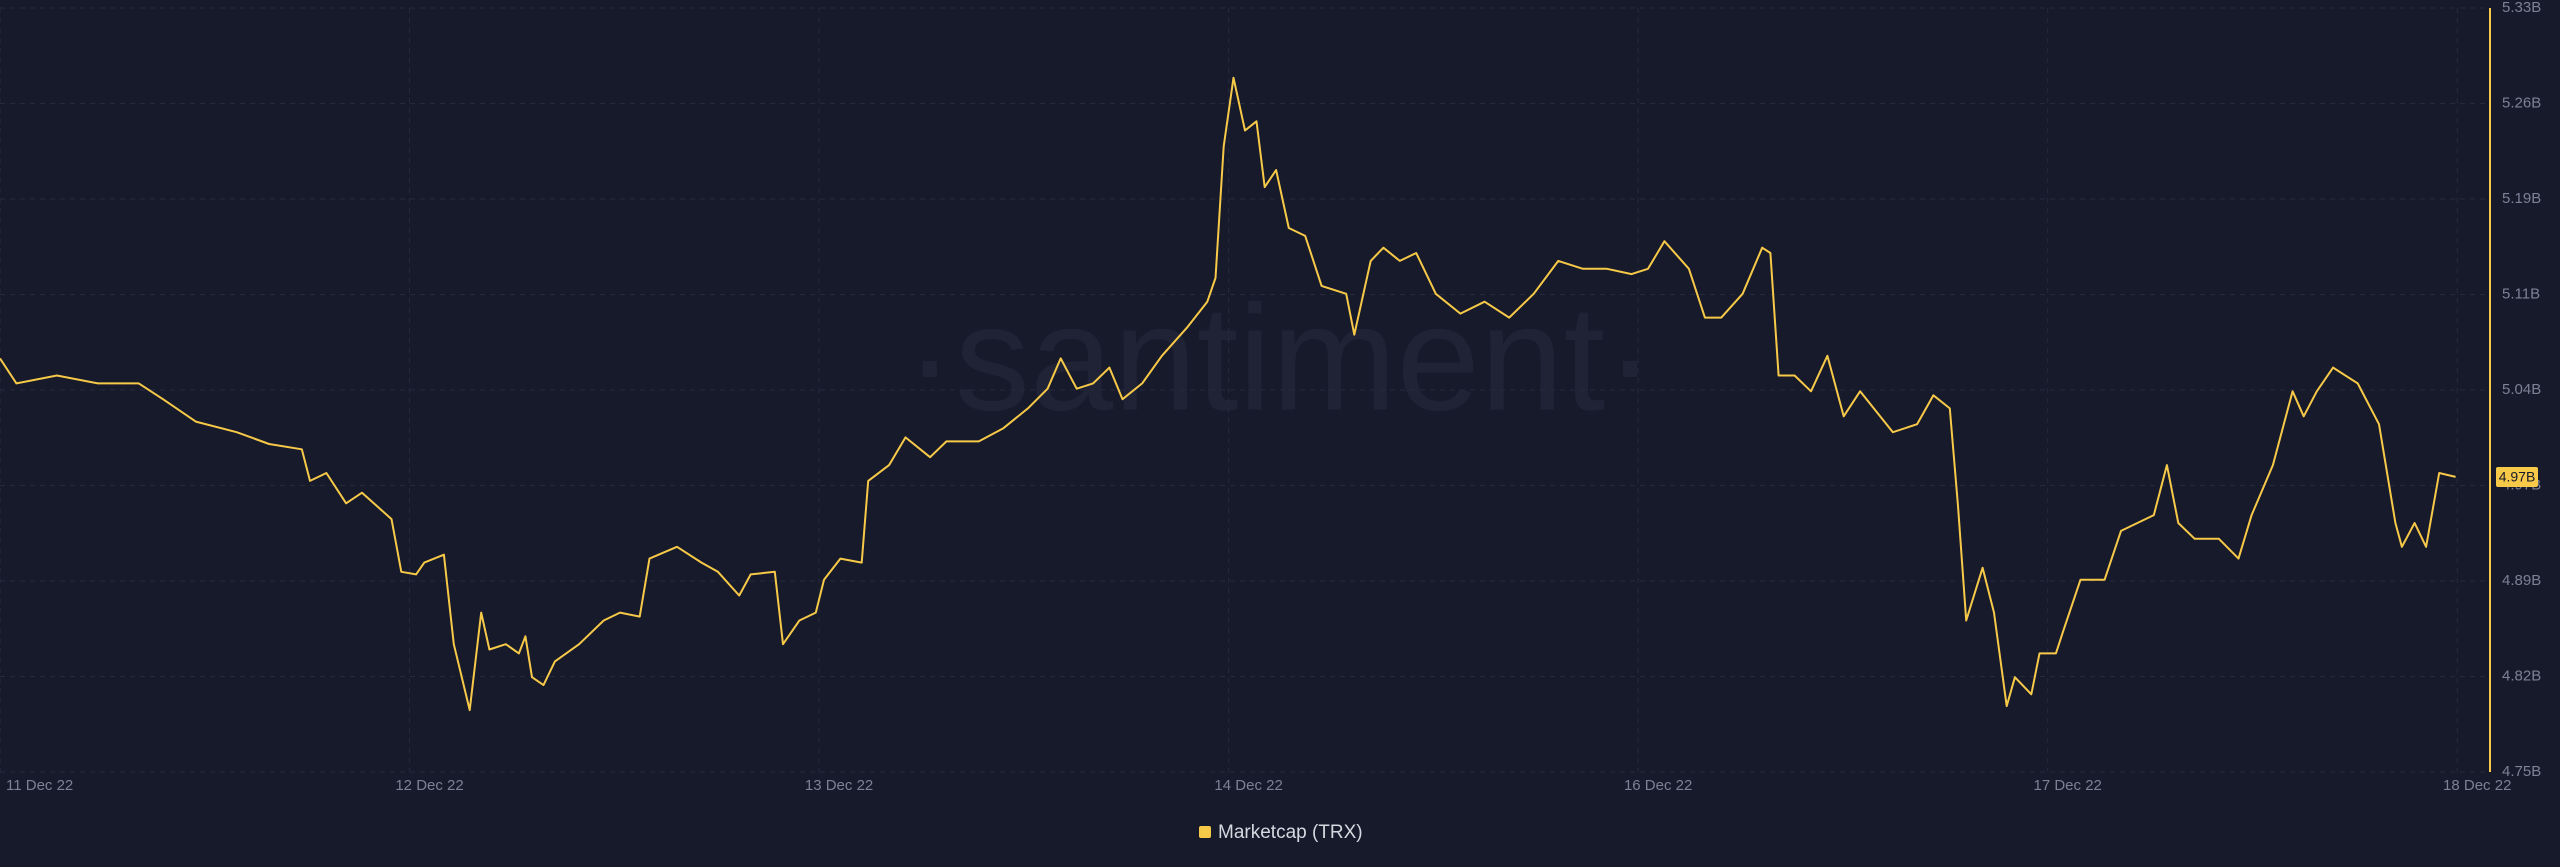 Image resolution: width=2560 pixels, height=867 pixels. What do you see at coordinates (2521, 8) in the screenshot?
I see `y-tick-label: 5.33B` at bounding box center [2521, 8].